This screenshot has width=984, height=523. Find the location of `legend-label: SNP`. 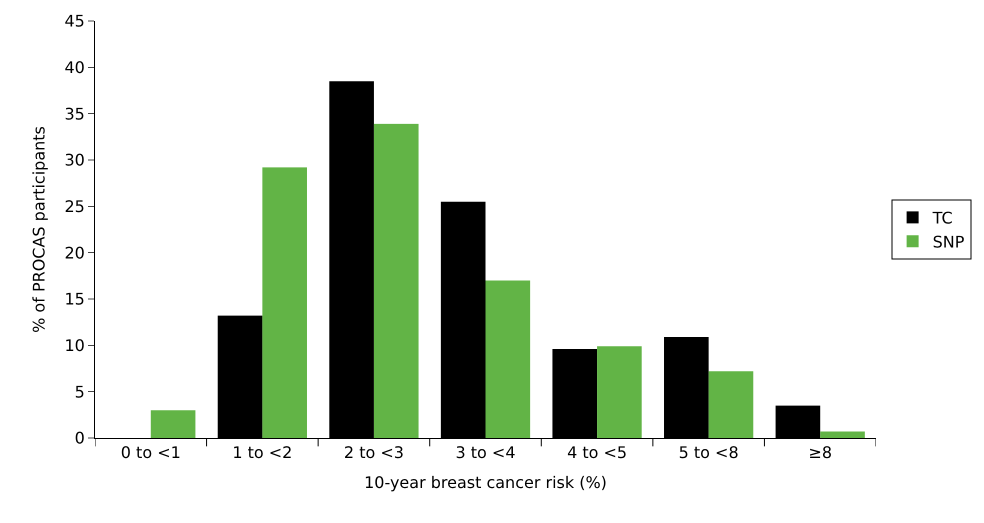

legend-label: SNP is located at coordinates (948, 242).